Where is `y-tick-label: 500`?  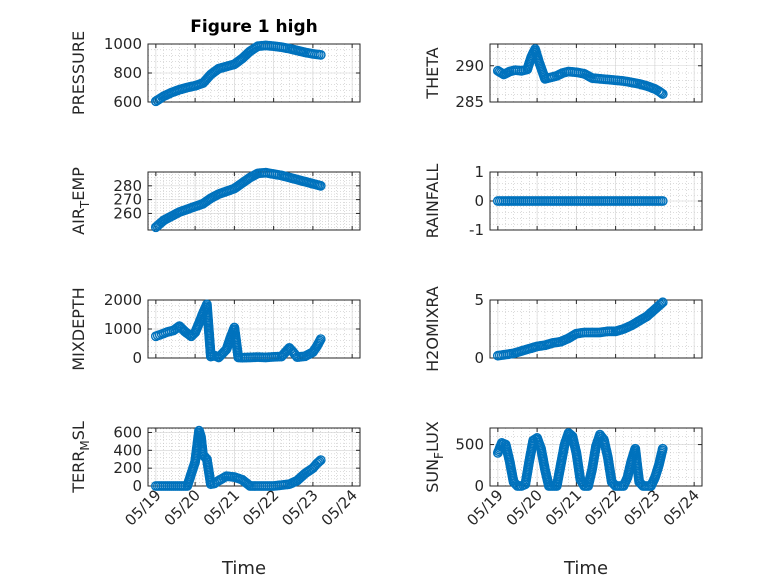 y-tick-label: 500 is located at coordinates (469, 445).